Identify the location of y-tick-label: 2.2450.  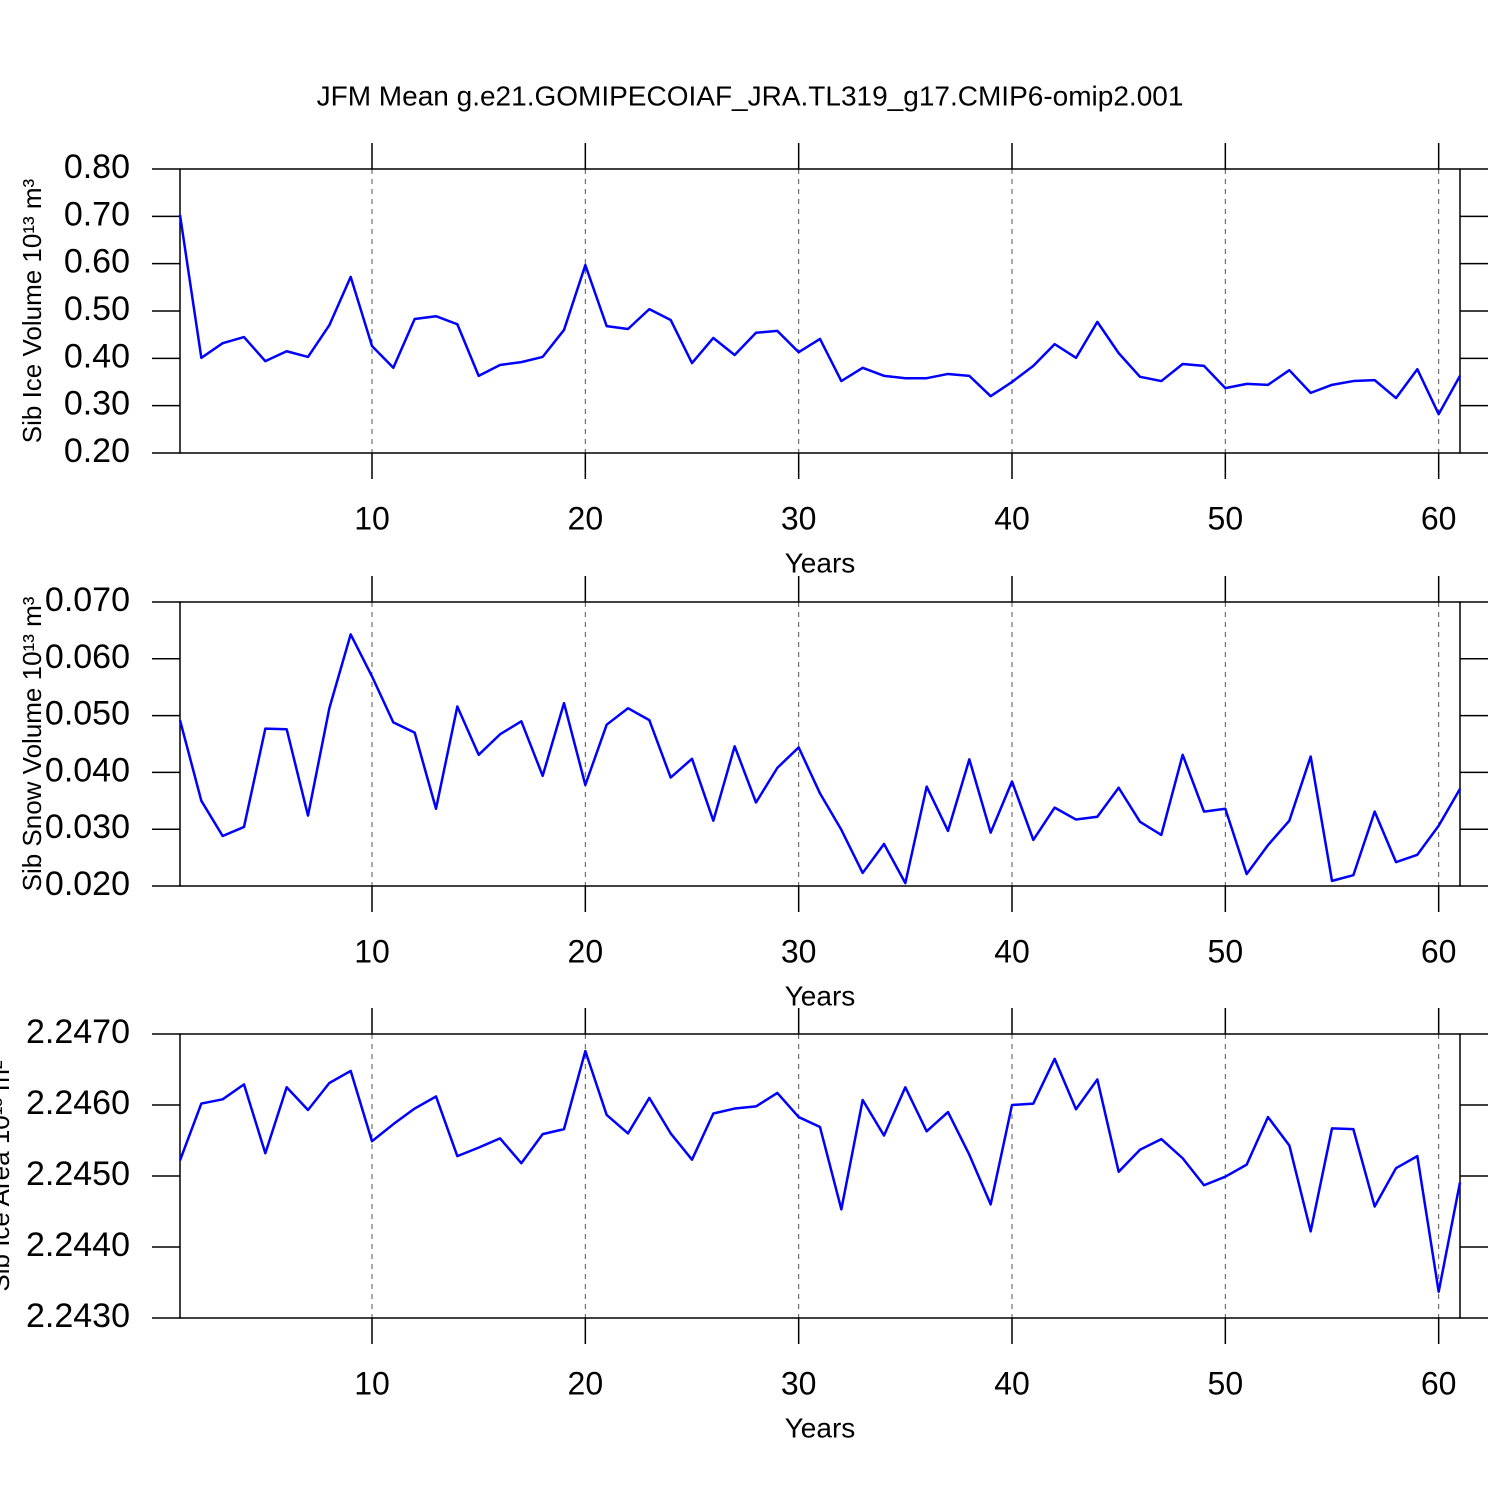
(78, 1174).